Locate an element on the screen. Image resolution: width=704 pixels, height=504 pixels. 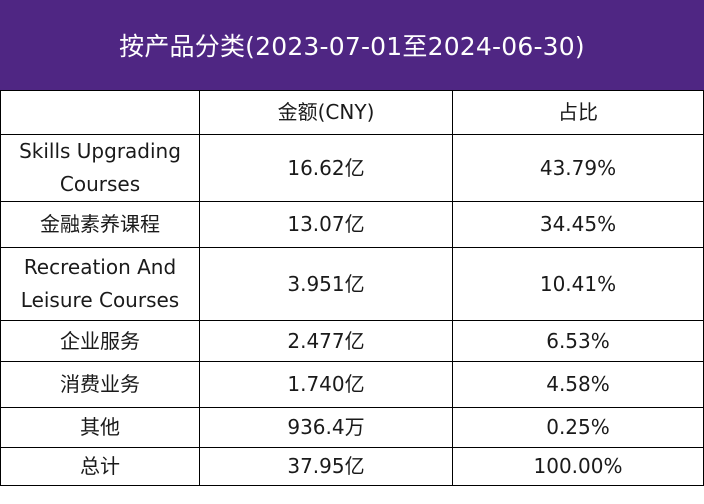
total-amount-cell: 37.95亿 is located at coordinates (326, 466).